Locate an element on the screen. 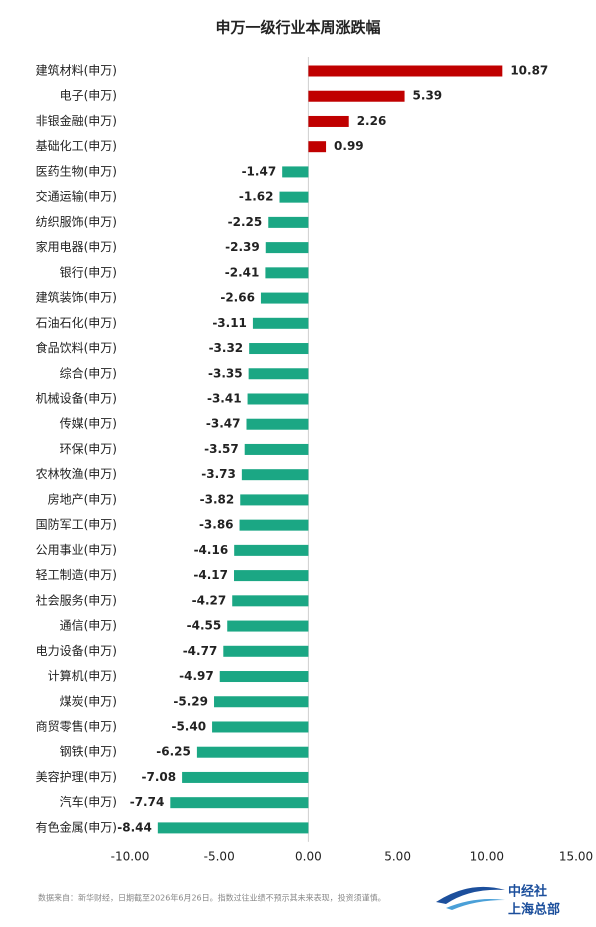 The height and width of the screenshot is (927, 596). x-tick-label: 0.00 is located at coordinates (308, 857).